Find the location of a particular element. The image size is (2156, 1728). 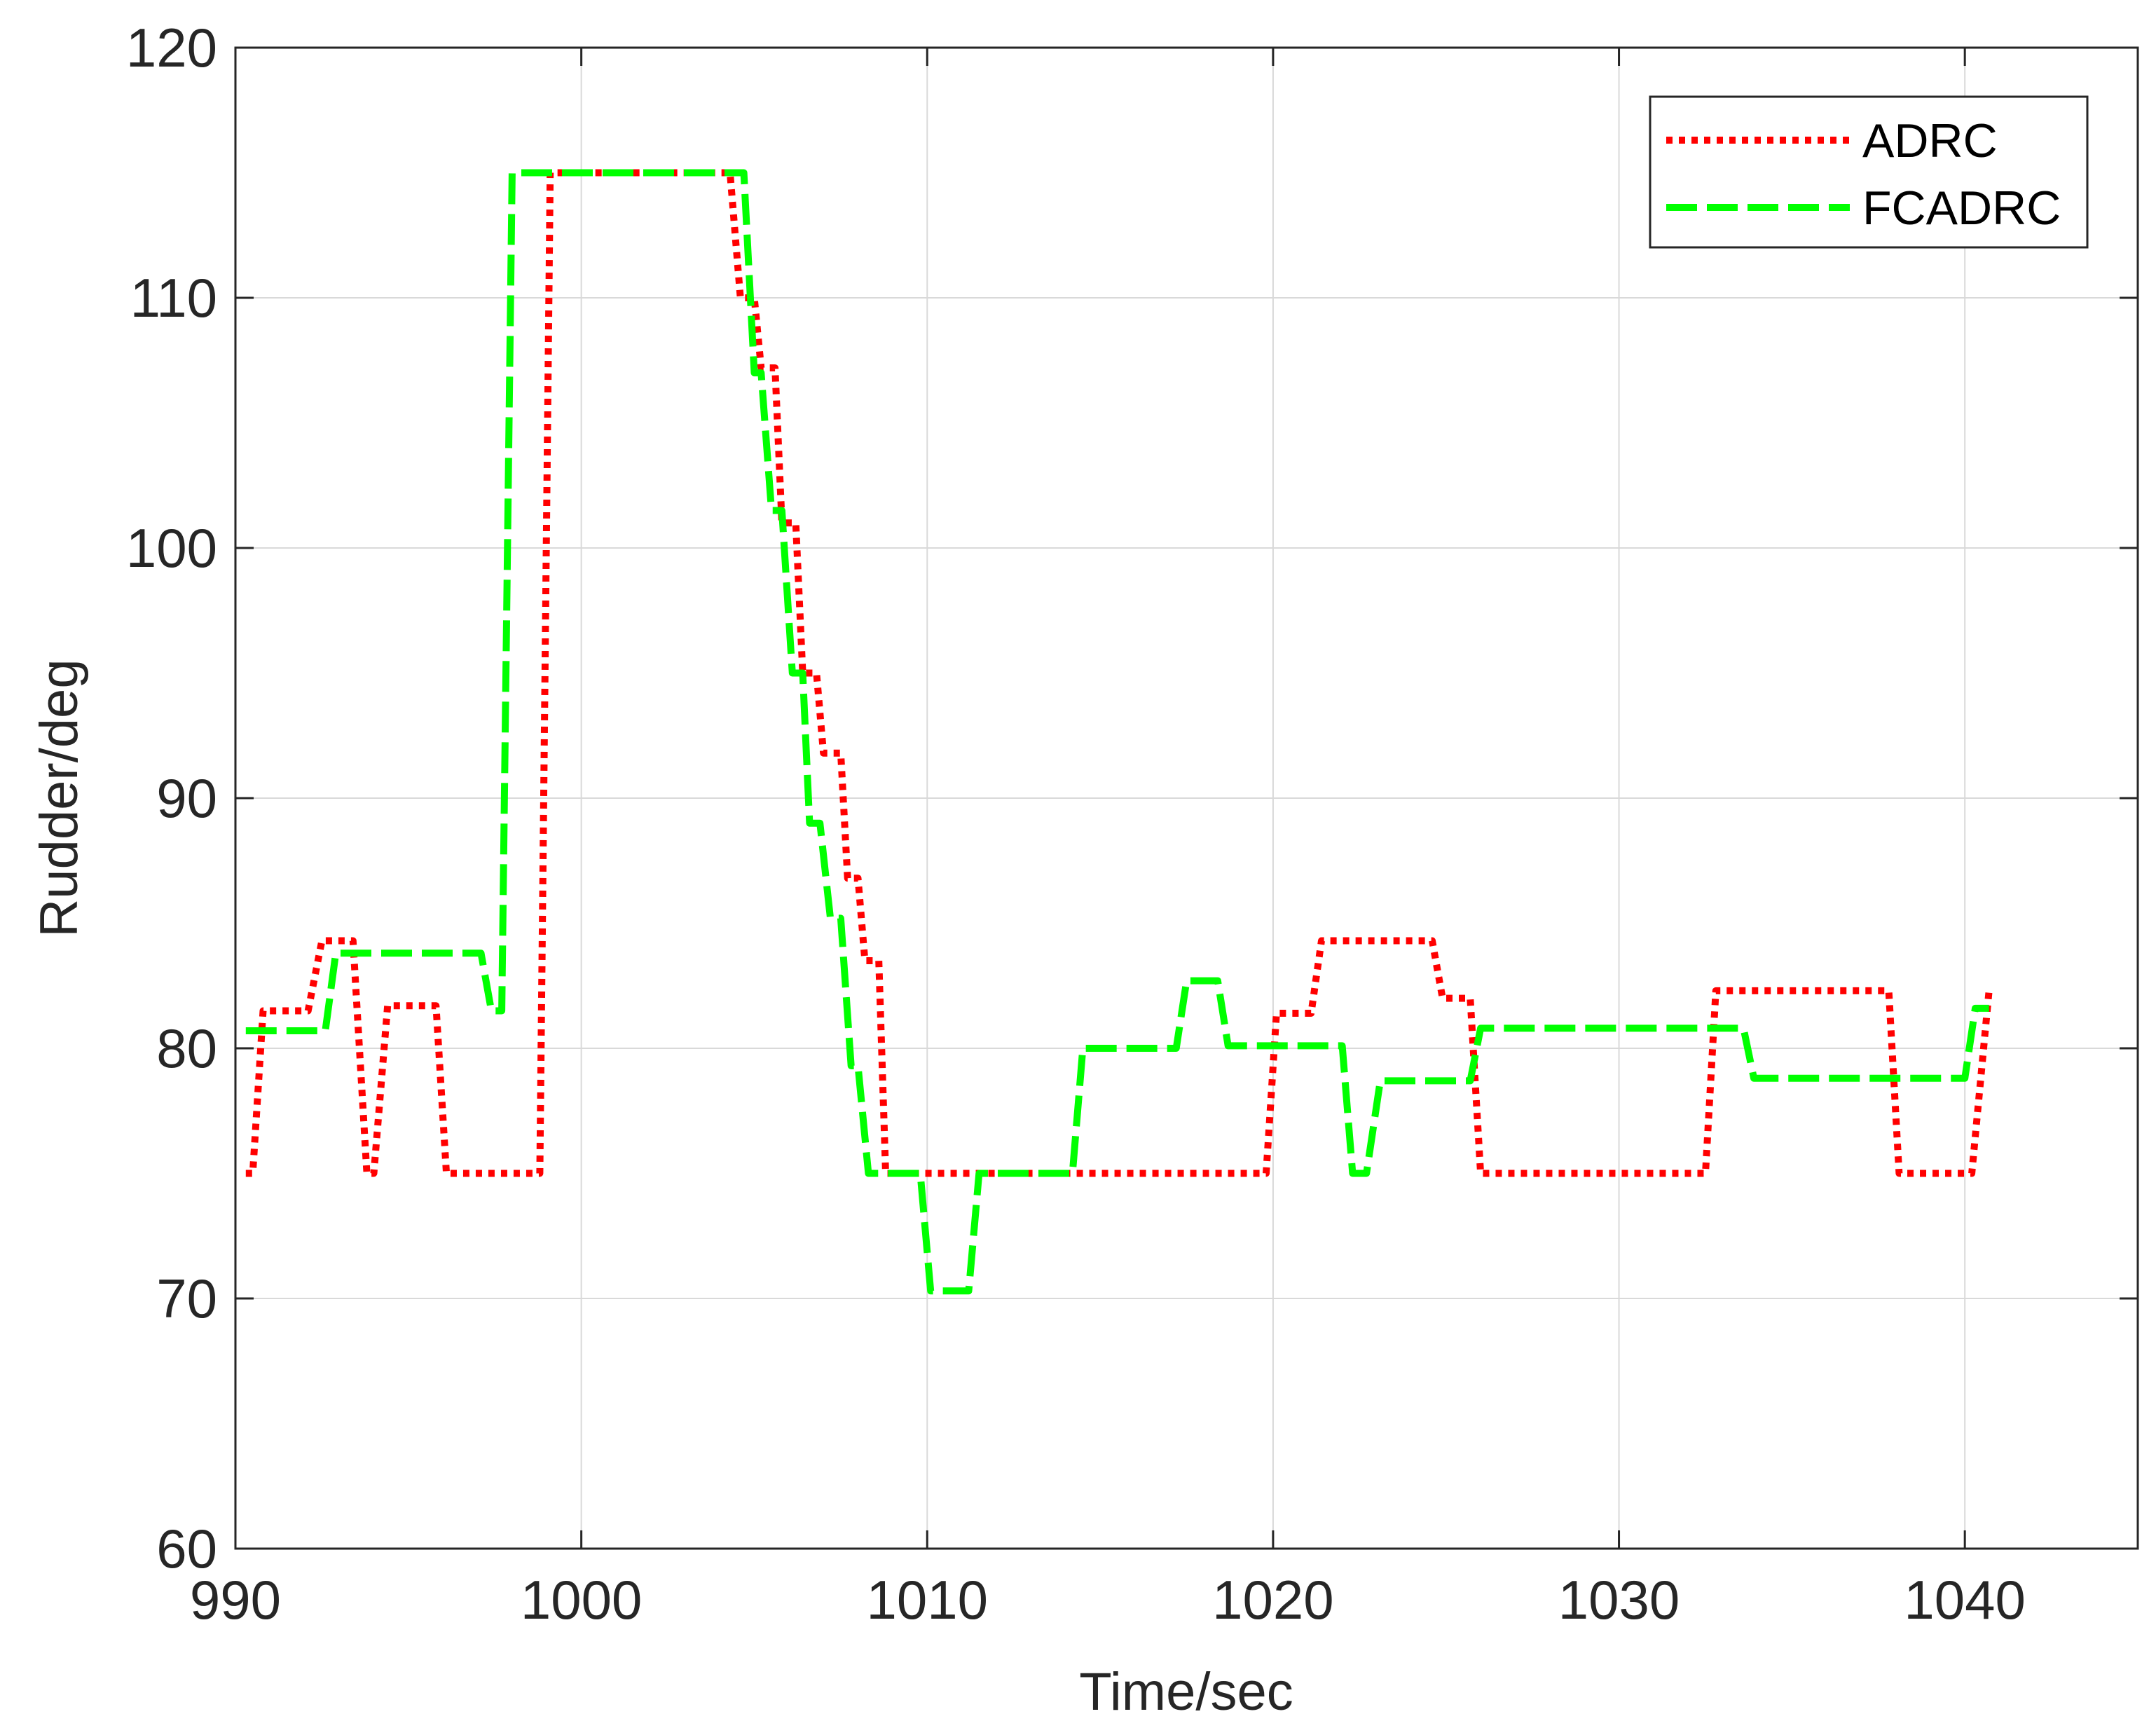

legend-box is located at coordinates (1869, 172).